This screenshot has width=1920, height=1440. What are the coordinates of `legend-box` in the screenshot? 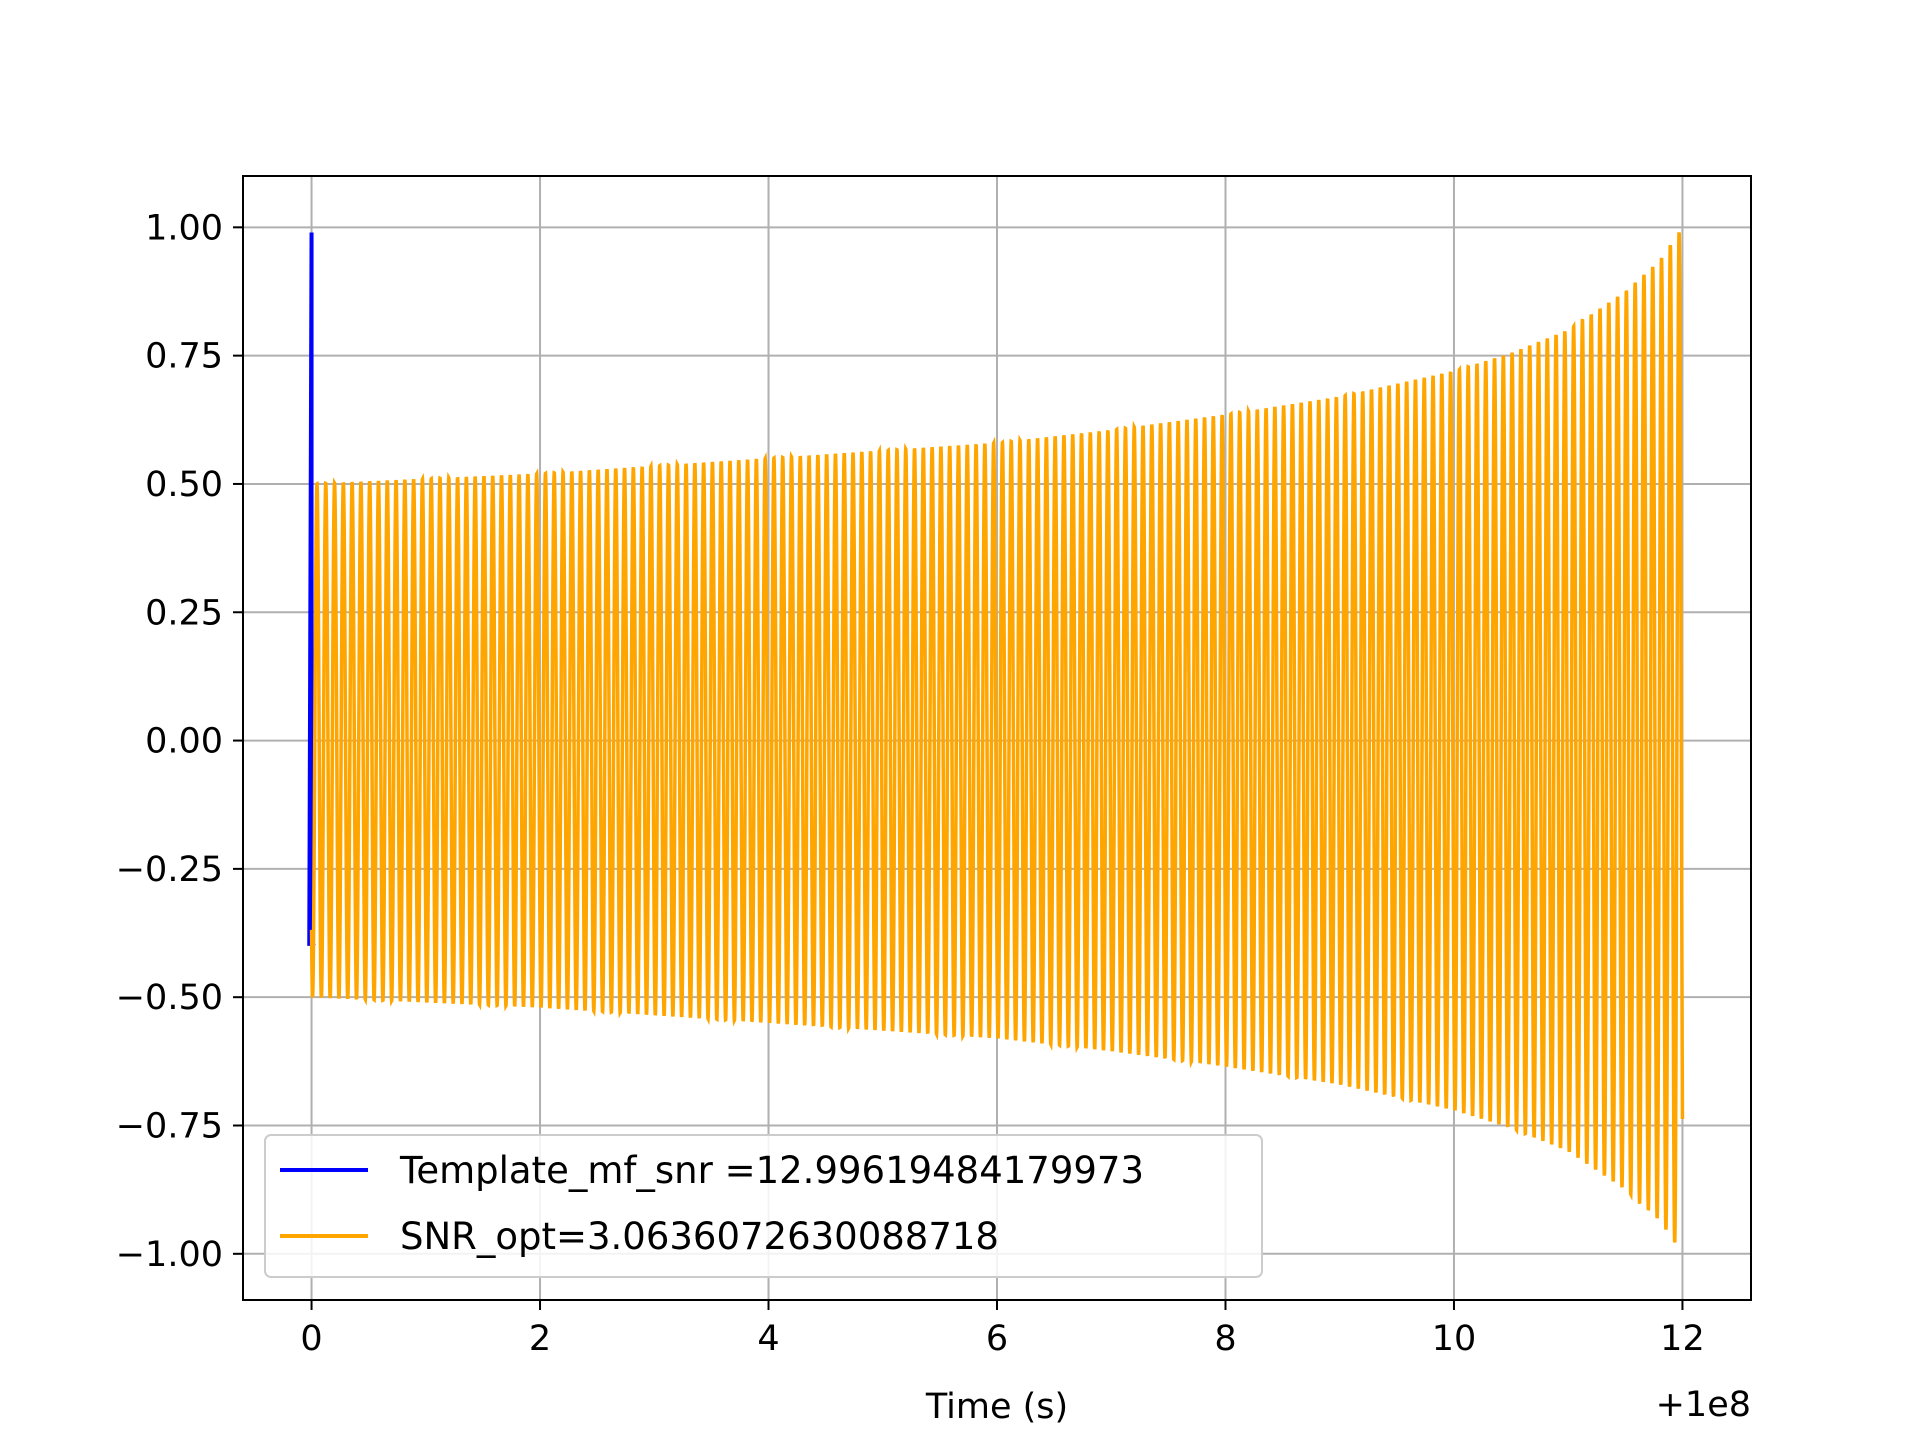 It's located at (763, 1206).